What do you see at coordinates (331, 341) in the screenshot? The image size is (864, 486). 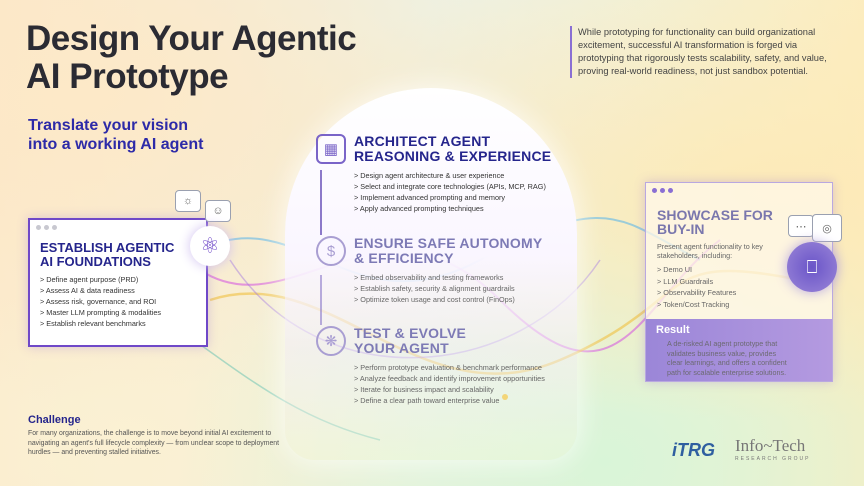 I see `network-icon: ❋` at bounding box center [331, 341].